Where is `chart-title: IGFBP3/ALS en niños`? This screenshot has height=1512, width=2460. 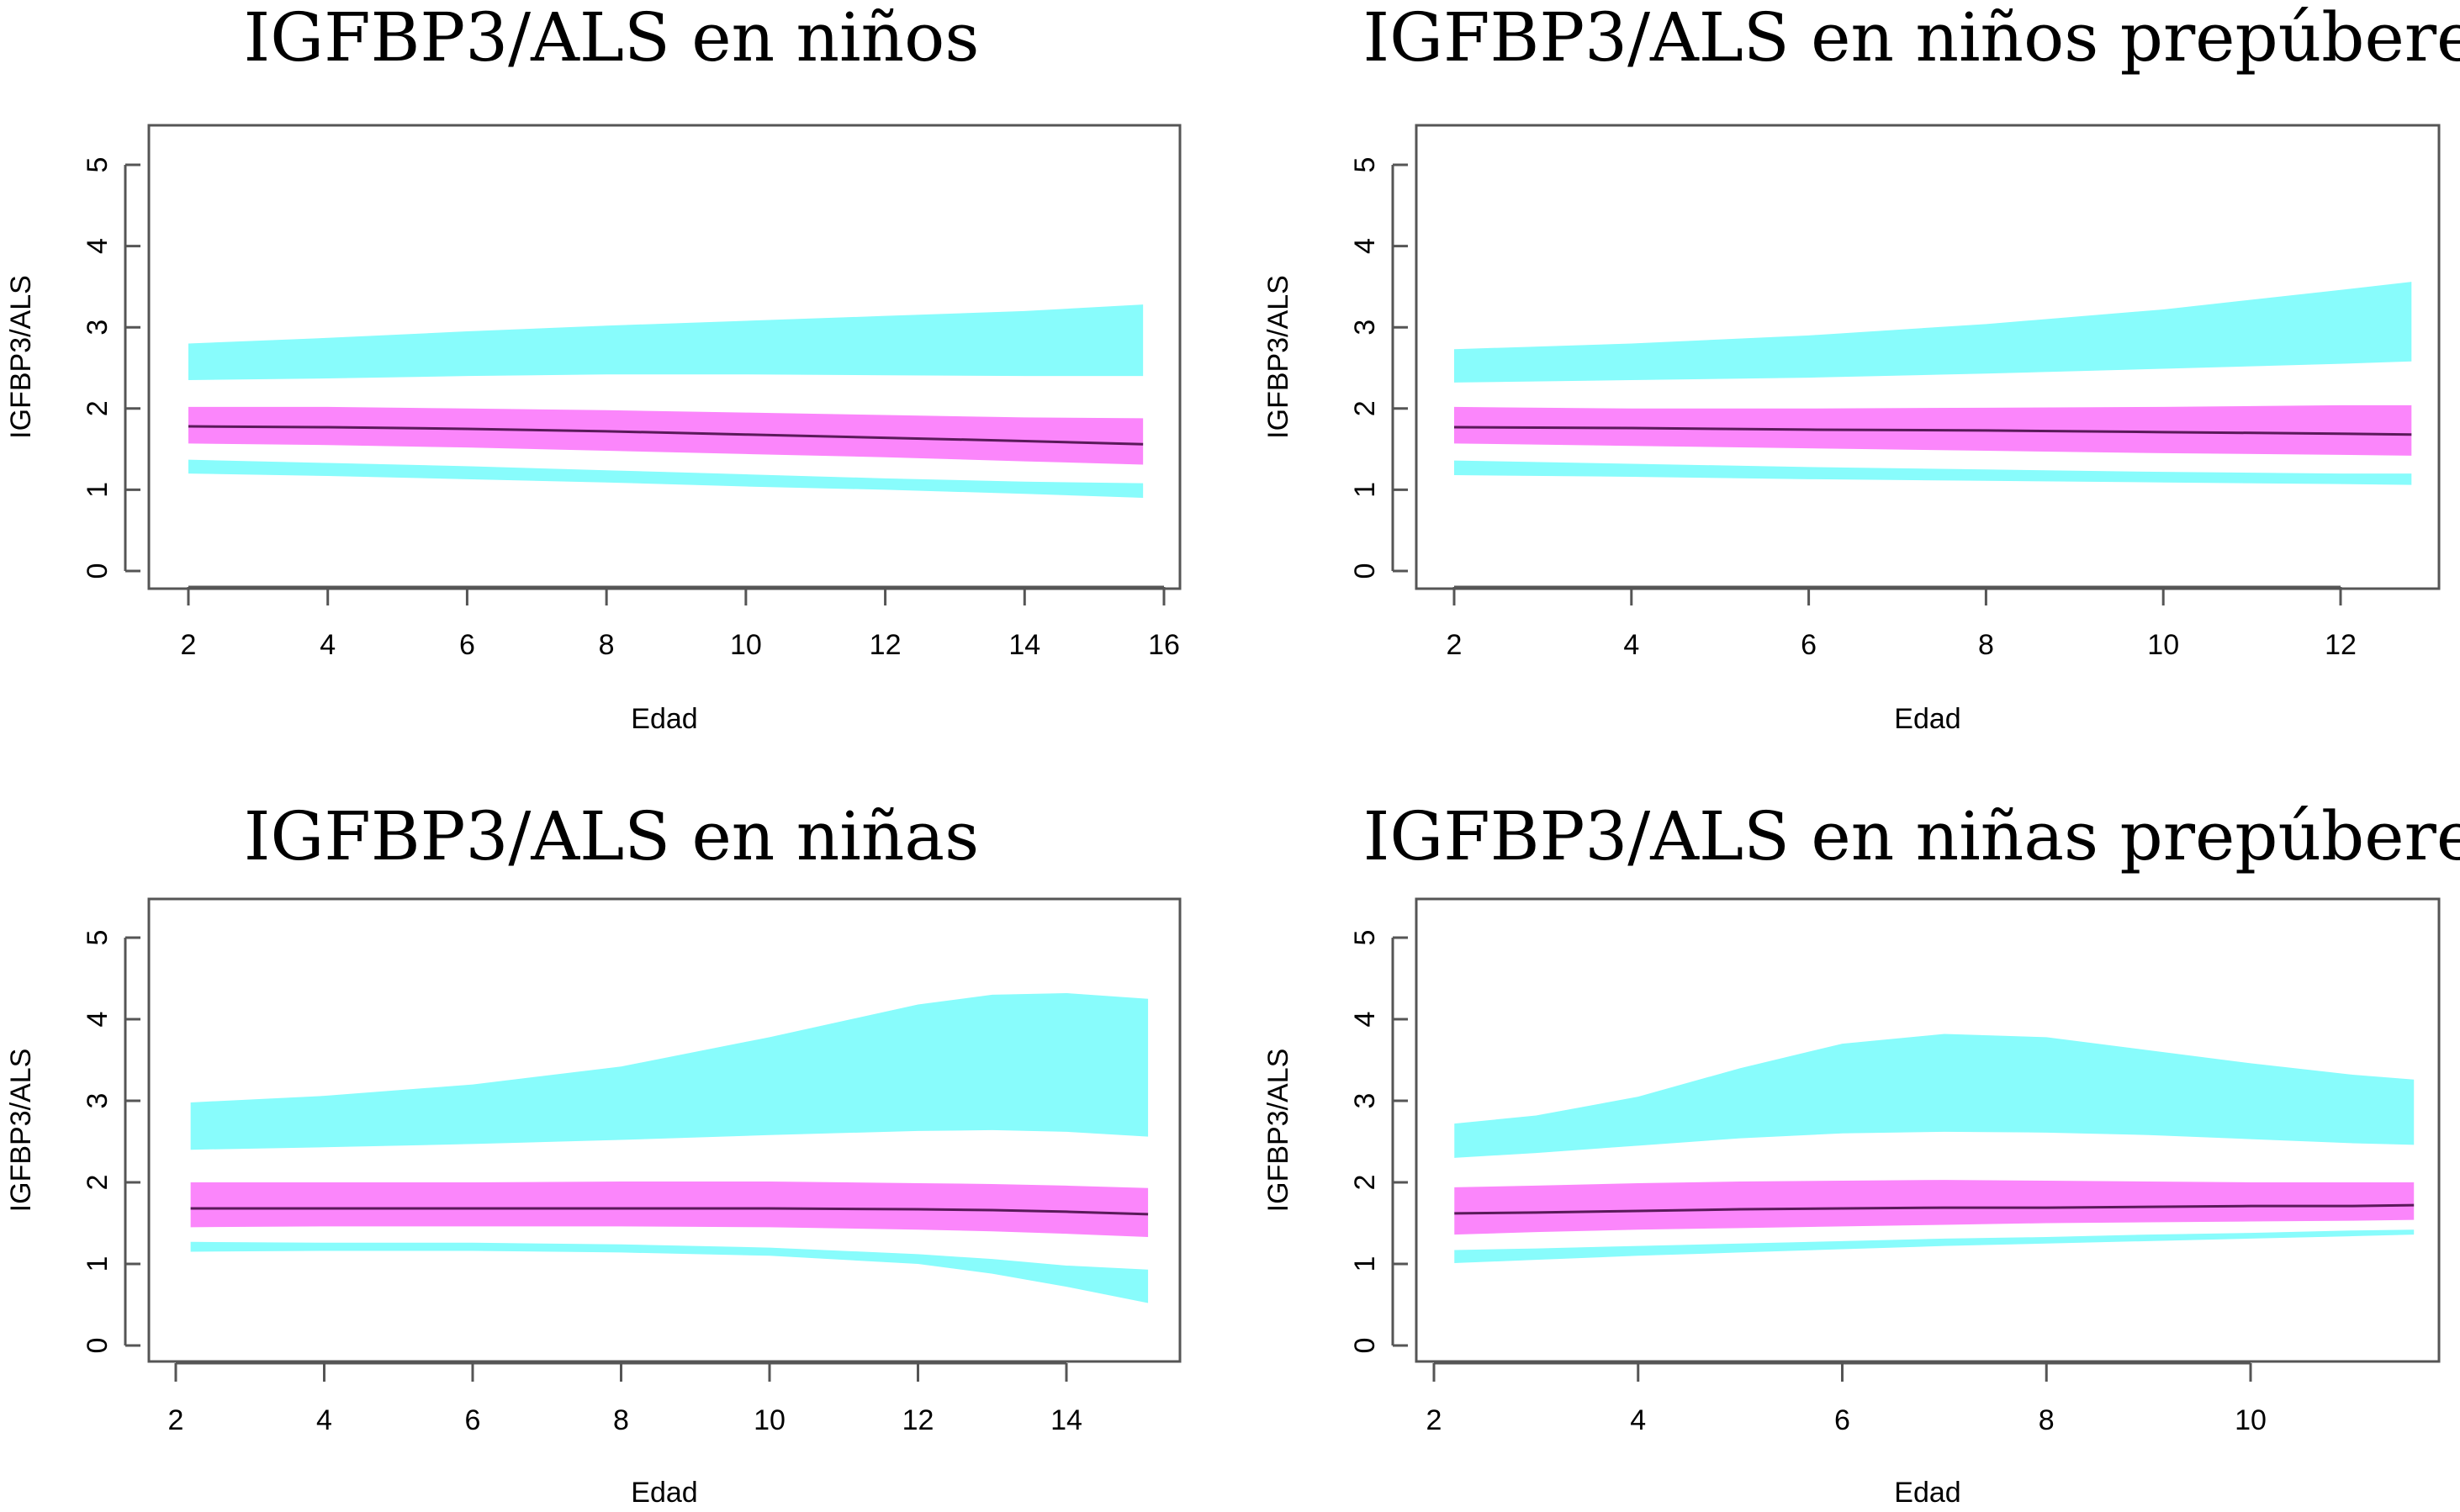
chart-title: IGFBP3/ALS en niños is located at coordinates (612, 38).